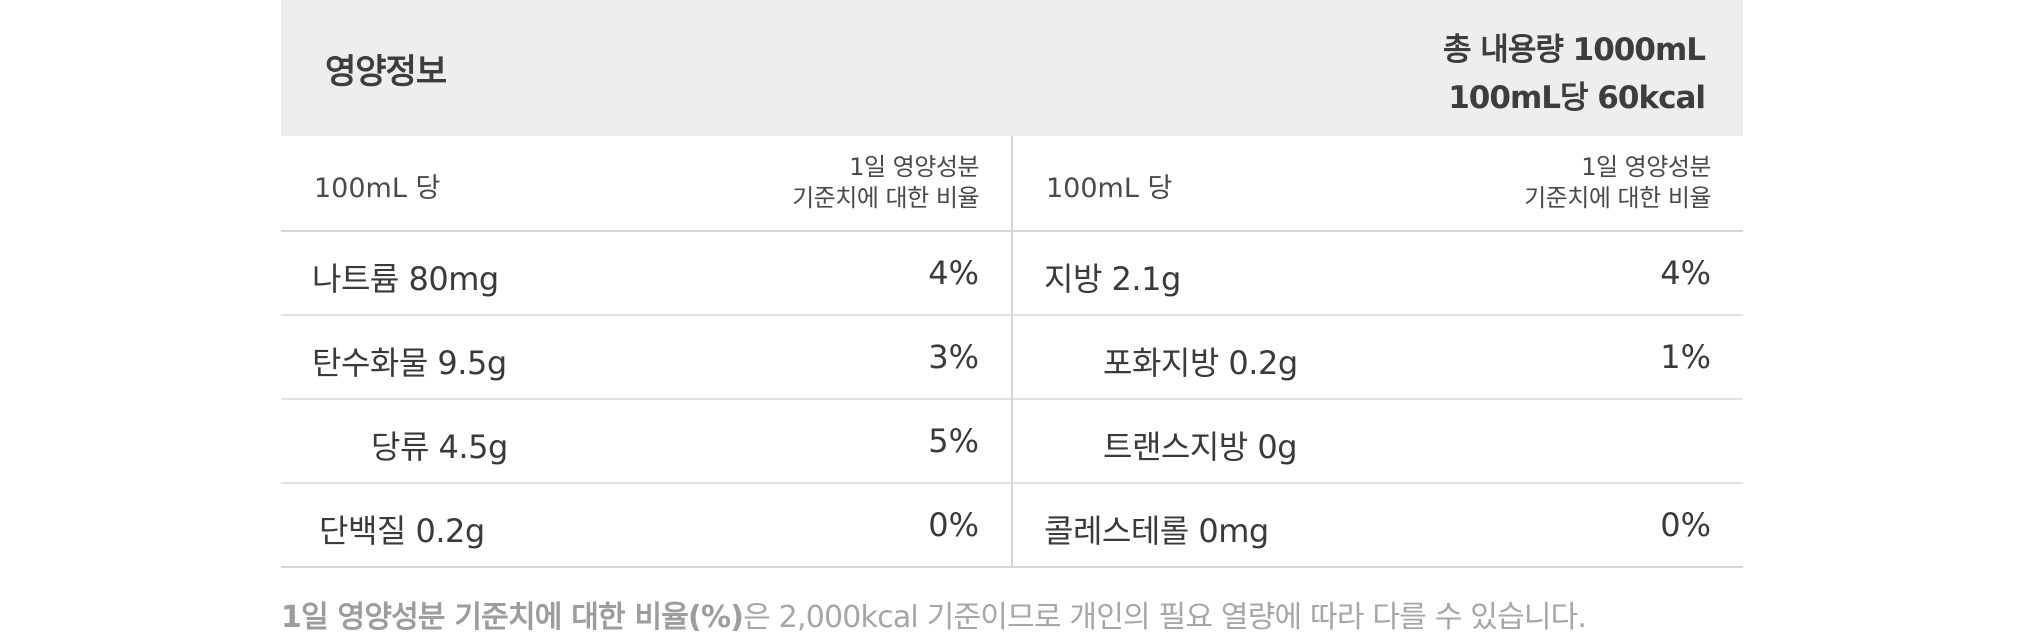 The height and width of the screenshot is (637, 2021). I want to click on nutrient-label: 포화지방 0.2g, so click(1200, 363).